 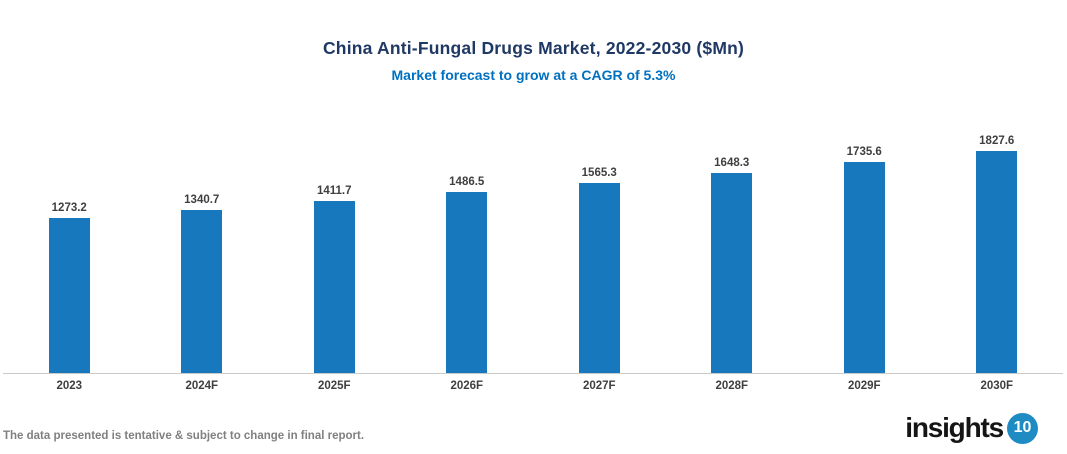 What do you see at coordinates (467, 182) in the screenshot?
I see `bar-value-label: 1486.5` at bounding box center [467, 182].